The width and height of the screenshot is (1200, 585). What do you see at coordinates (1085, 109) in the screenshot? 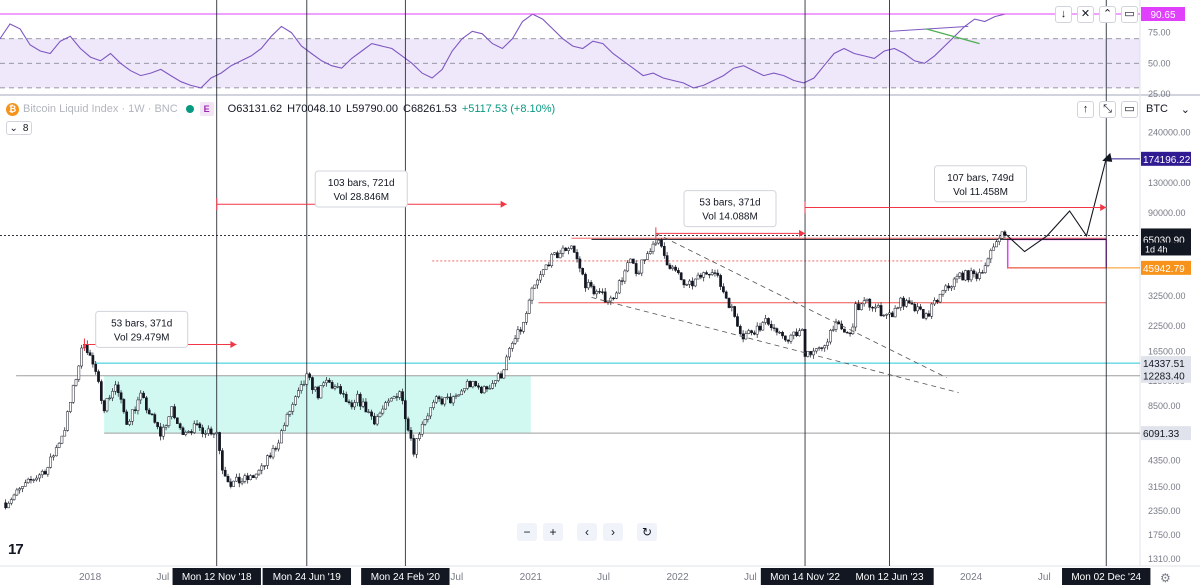
I see `main-move-up-button: ↑` at bounding box center [1085, 109].